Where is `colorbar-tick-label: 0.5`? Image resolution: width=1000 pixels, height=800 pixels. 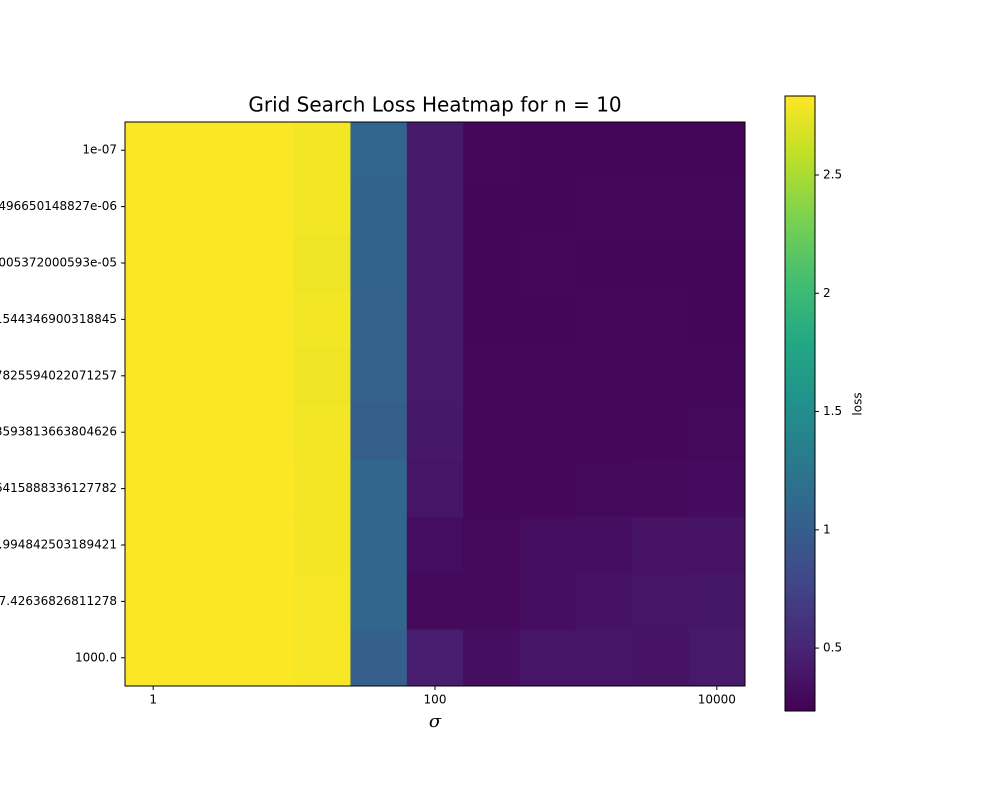
colorbar-tick-label: 0.5 is located at coordinates (832, 648).